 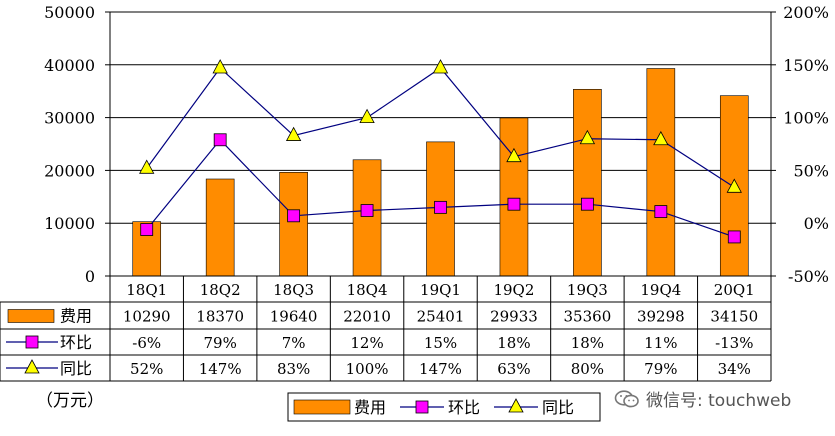 I want to click on category-label: 20Q1, so click(x=734, y=290).